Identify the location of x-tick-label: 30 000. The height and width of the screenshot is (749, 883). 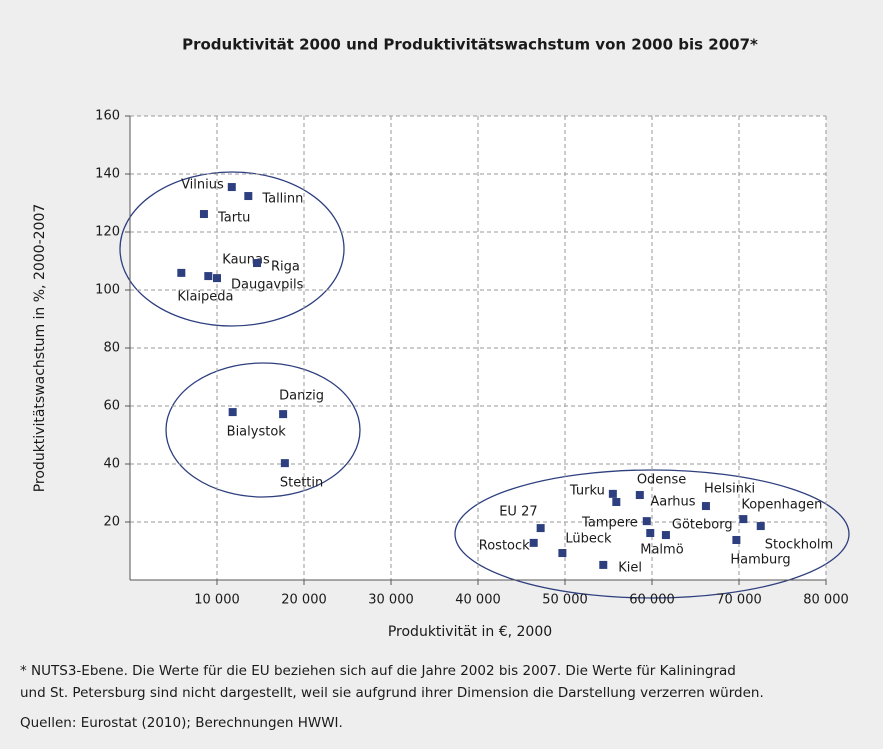
(391, 600).